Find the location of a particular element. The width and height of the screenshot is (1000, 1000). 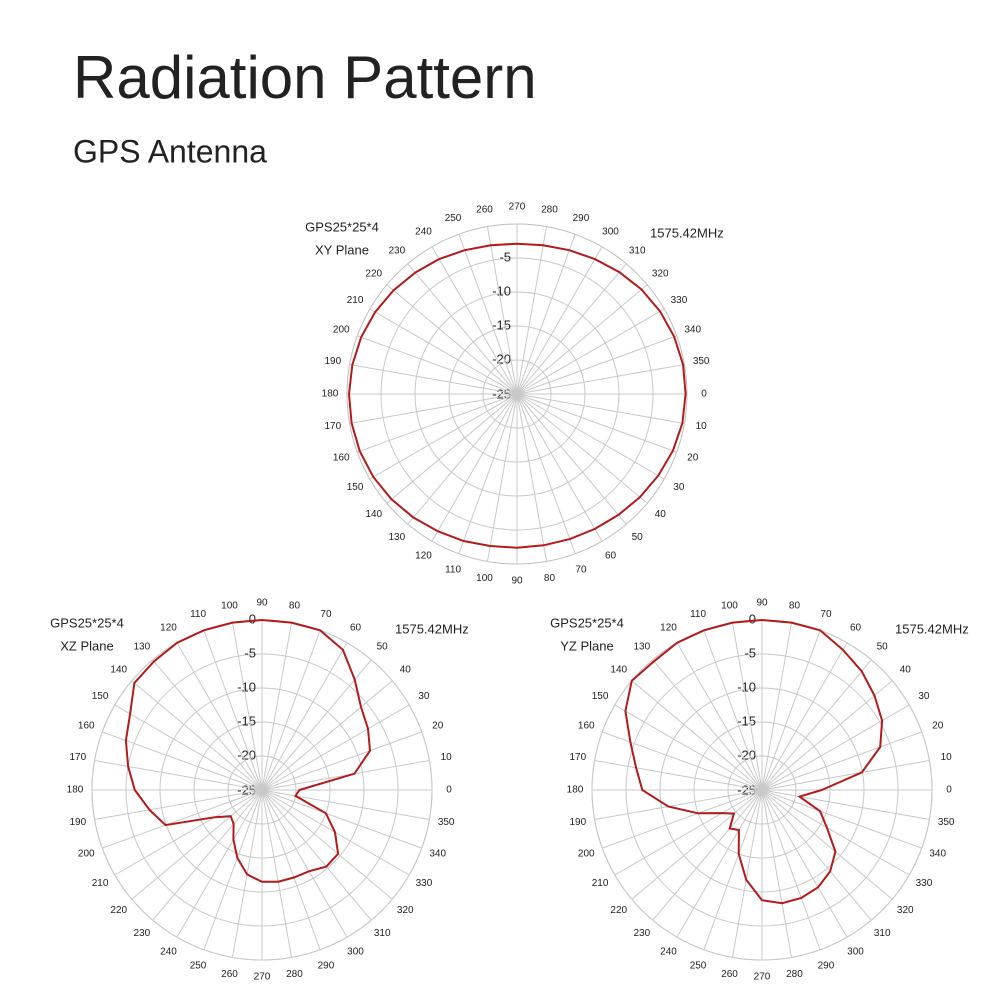

angle-label: 60 is located at coordinates (356, 628).